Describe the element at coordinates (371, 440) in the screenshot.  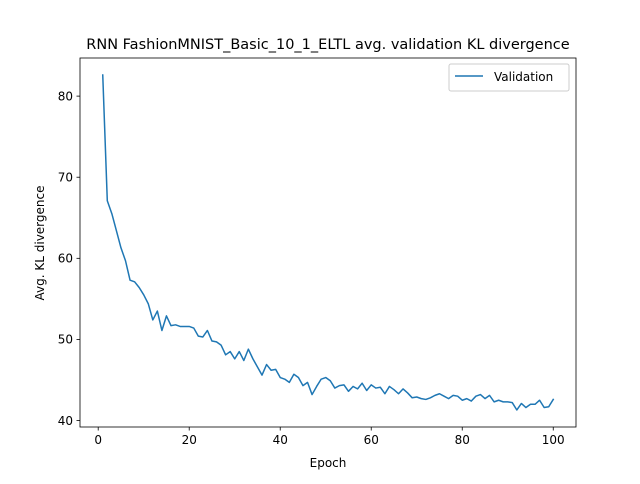
I see `x-tick-label: 60` at that location.